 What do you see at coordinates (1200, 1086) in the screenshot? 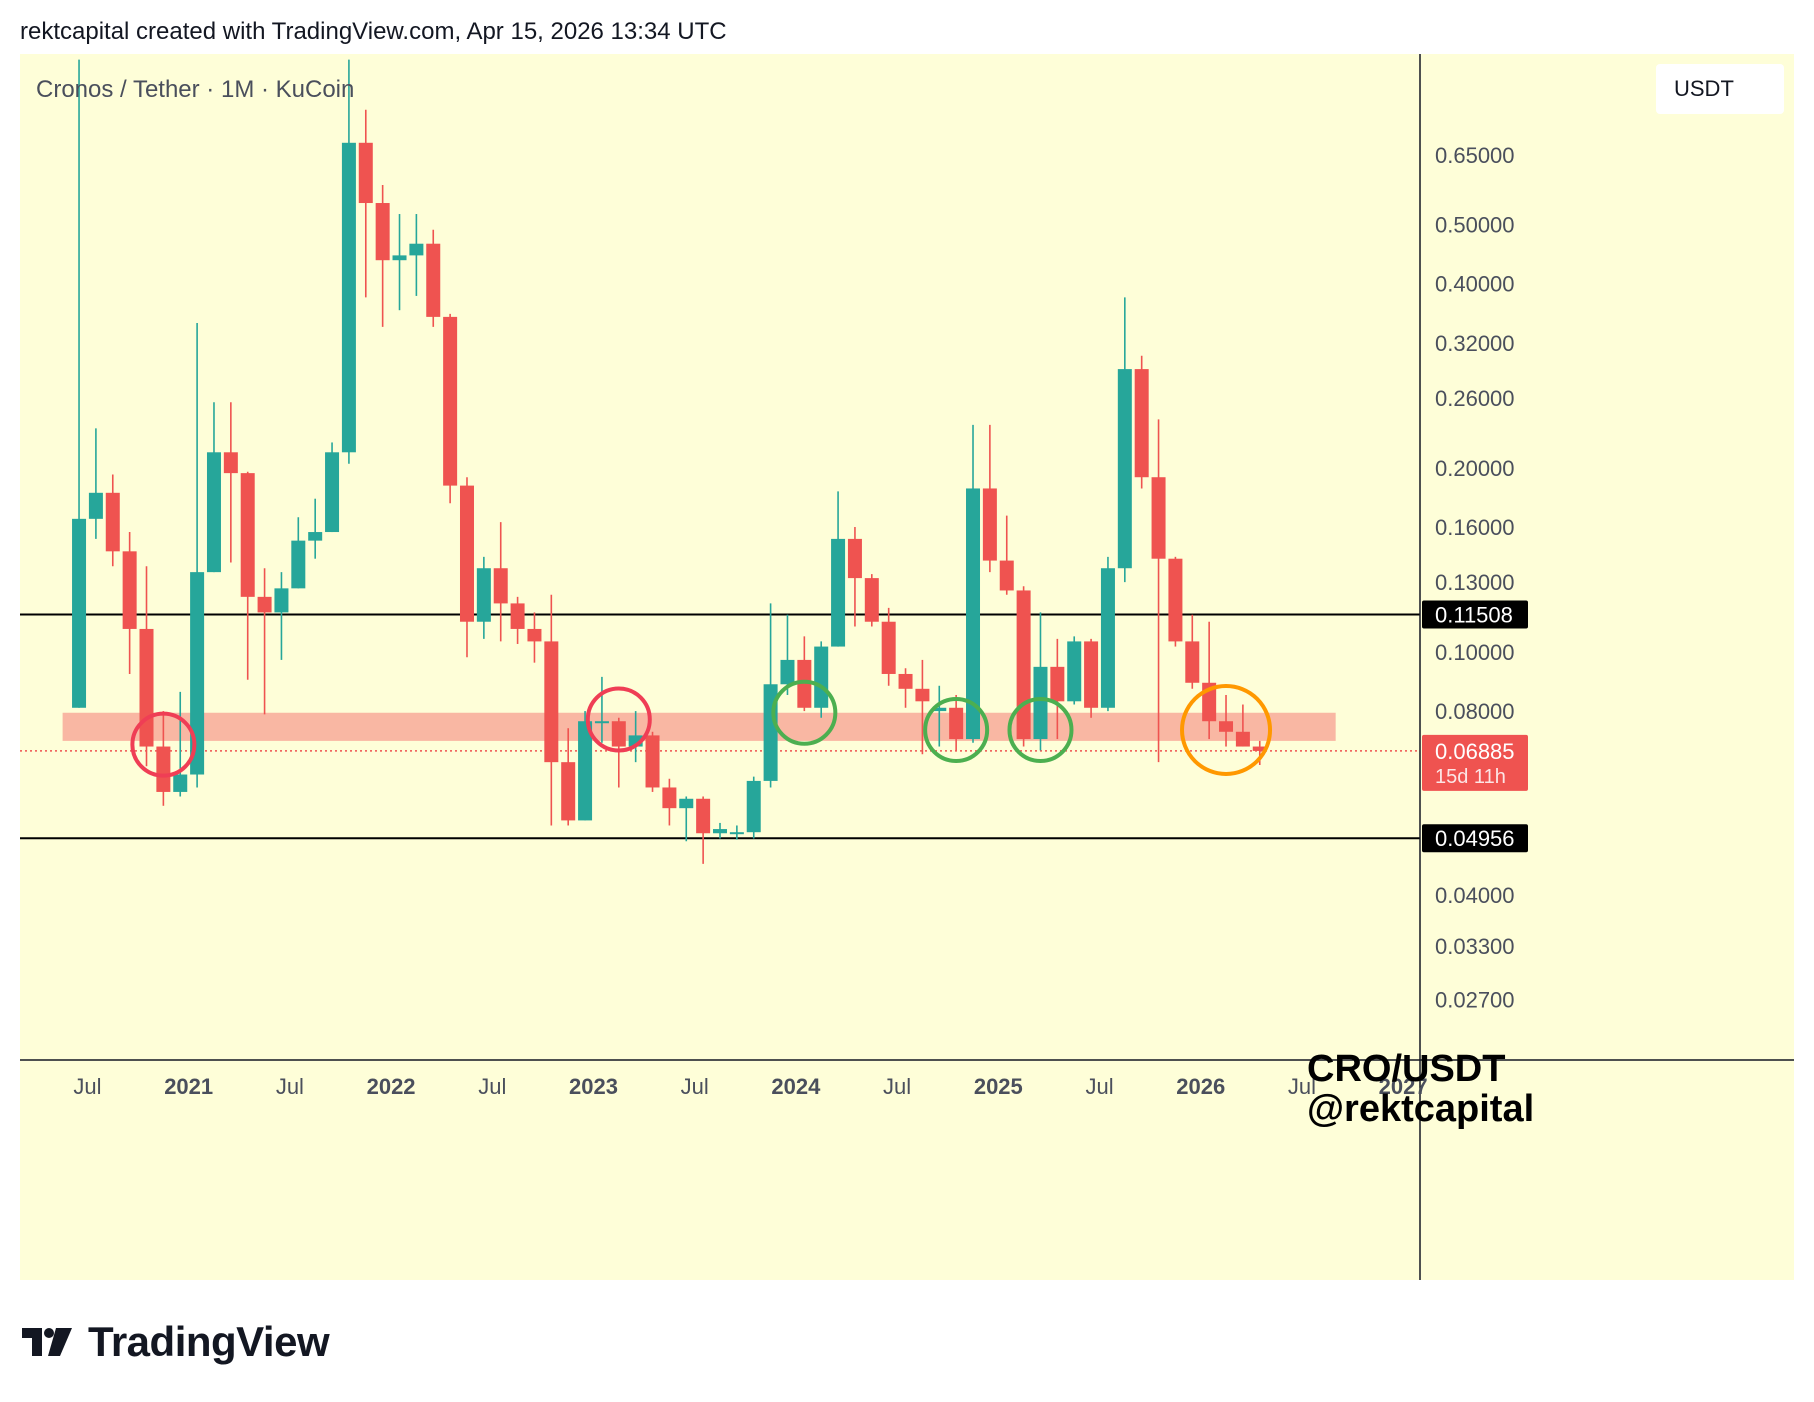
I see `time-tick-label: 2026` at bounding box center [1200, 1086].